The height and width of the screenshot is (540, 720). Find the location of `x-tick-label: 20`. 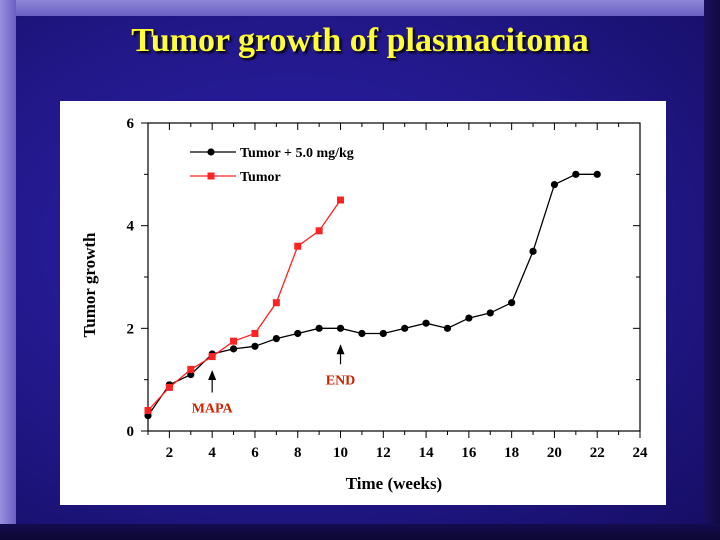

x-tick-label: 20 is located at coordinates (554, 453).